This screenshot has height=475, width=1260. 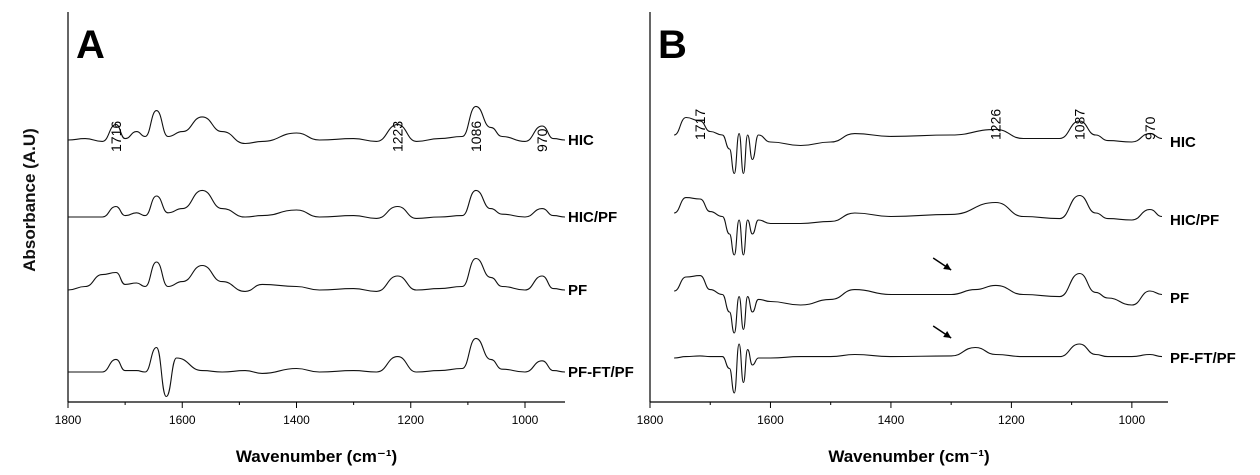 I want to click on peak-annotation: 1086, so click(x=476, y=136).